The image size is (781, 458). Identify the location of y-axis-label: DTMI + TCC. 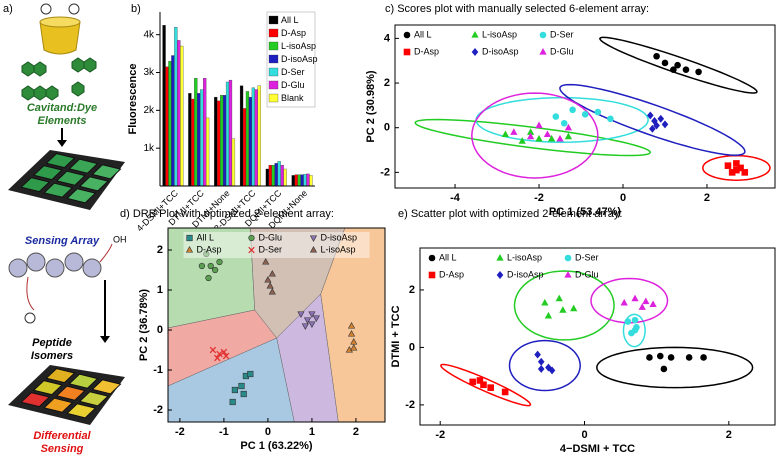
(396, 336).